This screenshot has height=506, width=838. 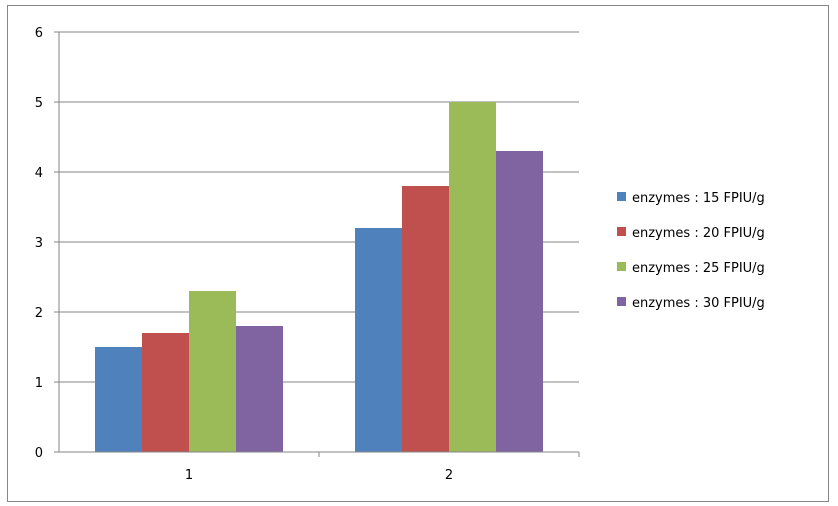 I want to click on legend-label: enzymes : 30 FPIU/g, so click(x=698, y=303).